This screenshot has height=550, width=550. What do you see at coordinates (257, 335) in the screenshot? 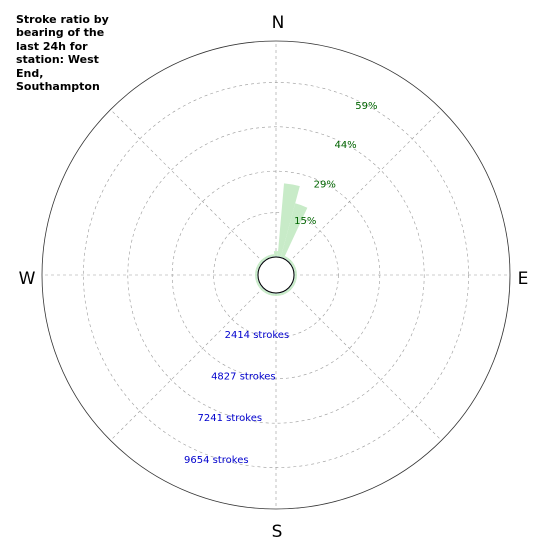
I see `count-ring-label: 2414 strokes` at bounding box center [257, 335].